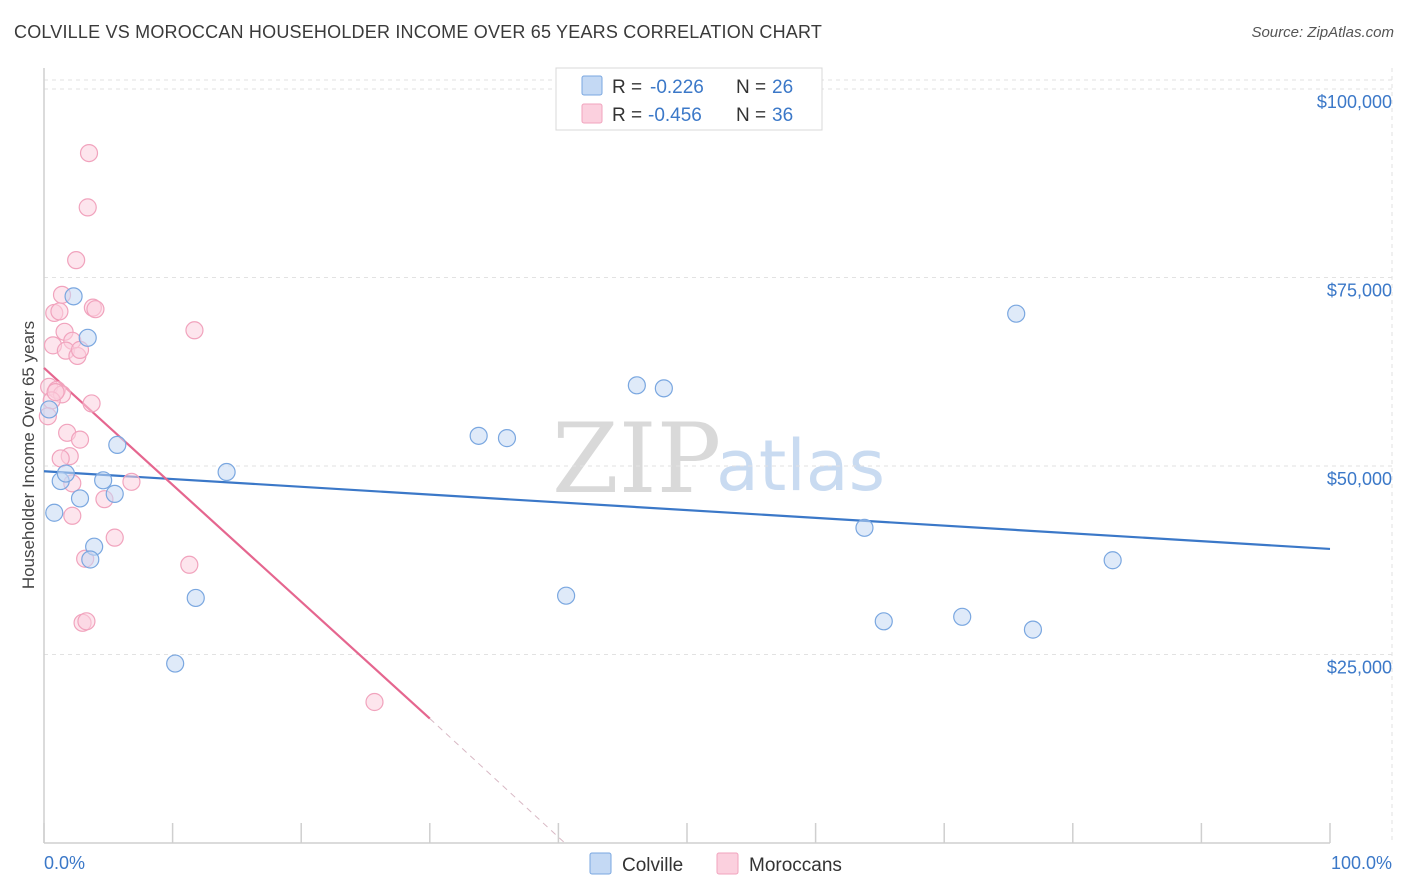 The height and width of the screenshot is (892, 1406). I want to click on y-axis-title: Householder Income Over 65 years, so click(28, 455).